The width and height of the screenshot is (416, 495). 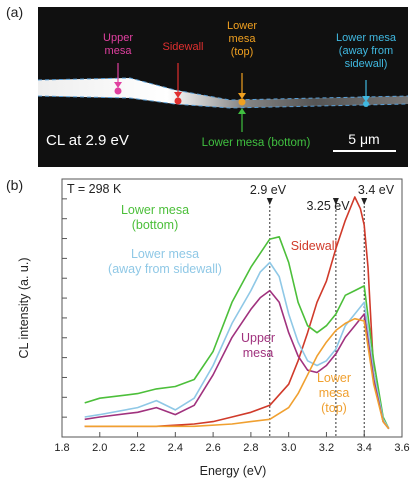 What do you see at coordinates (232, 443) in the screenshot?
I see `x-ticks: 1.8 2.0 2.2 2.4 2.6 2.8 3.0 3.2 3.4 3.6` at bounding box center [232, 443].